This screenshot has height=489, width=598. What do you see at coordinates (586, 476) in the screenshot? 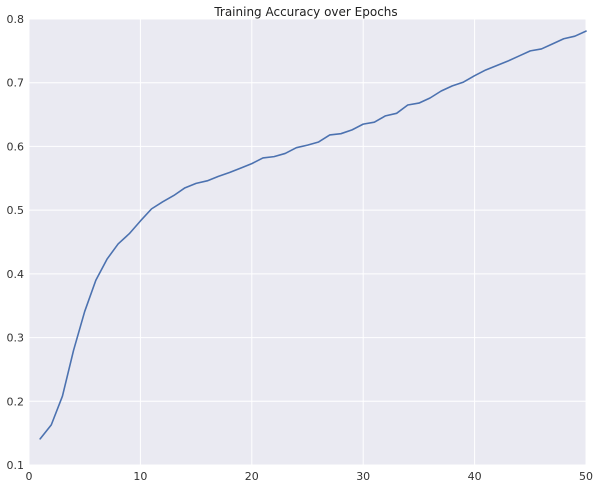
I see `x-tick-label: 50` at bounding box center [586, 476].